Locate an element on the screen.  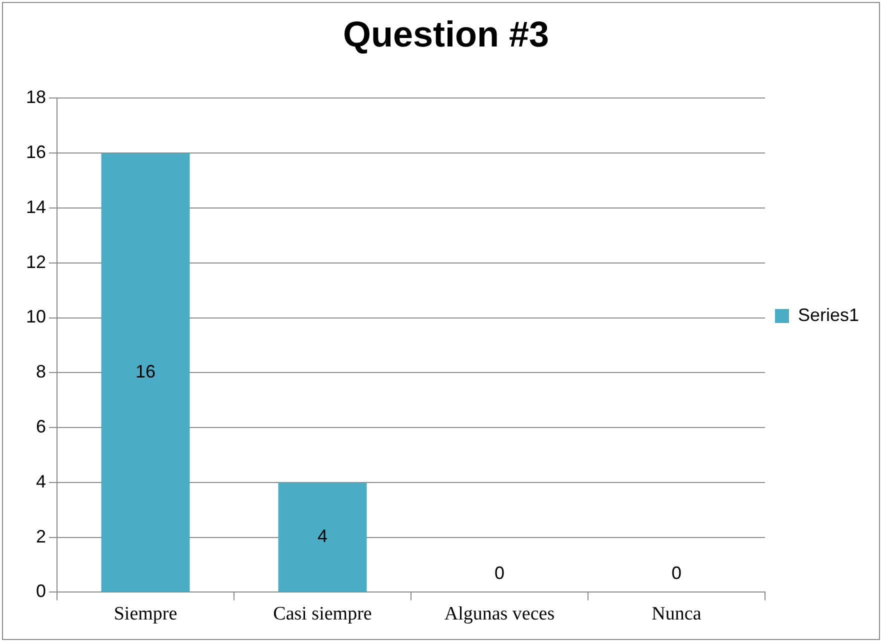
y-tick-label: 16 is located at coordinates (36, 152).